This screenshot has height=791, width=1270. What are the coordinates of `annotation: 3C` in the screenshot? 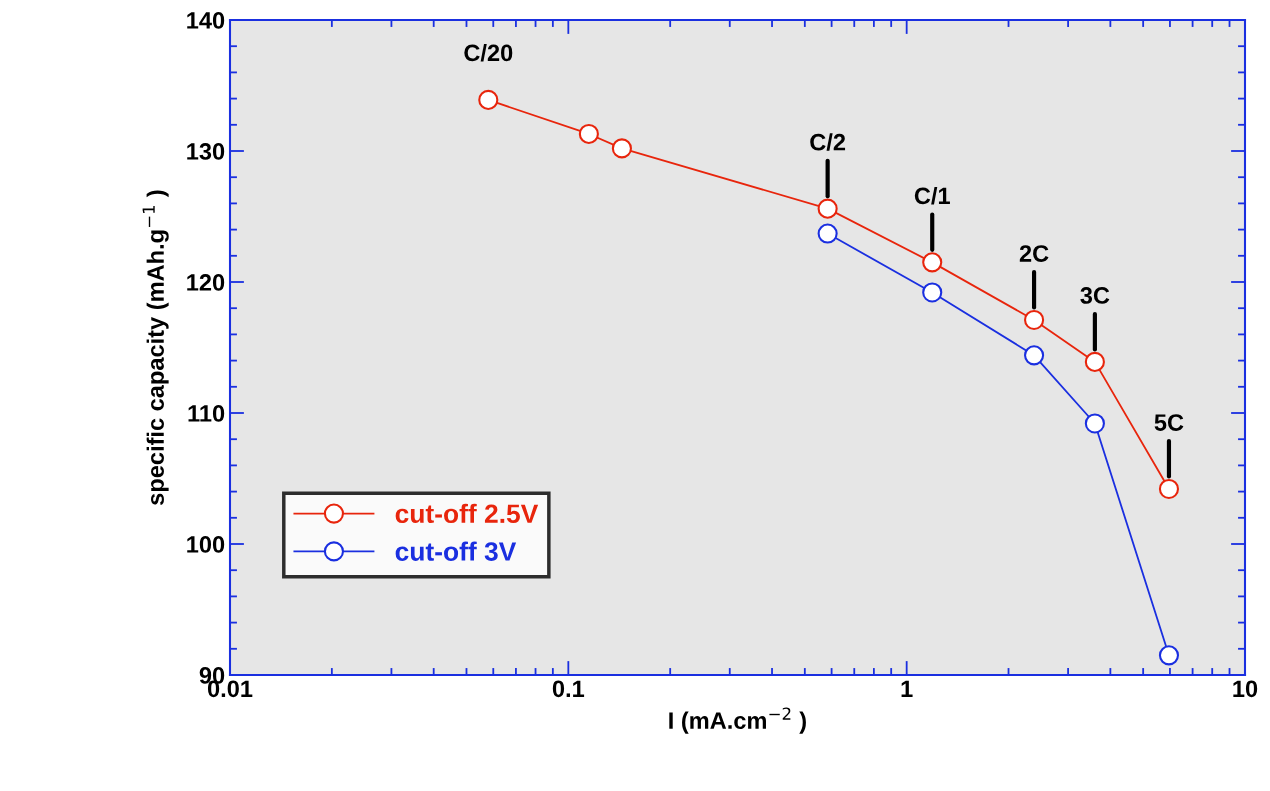 It's located at (1095, 295).